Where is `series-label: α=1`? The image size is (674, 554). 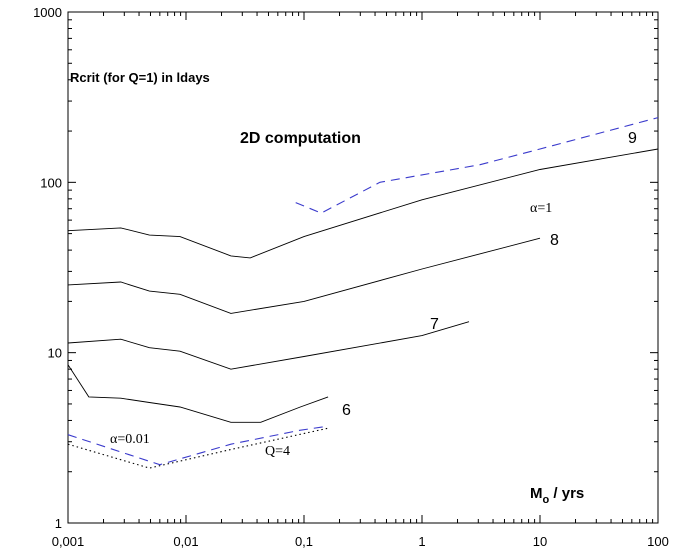
series-label: α=1 is located at coordinates (541, 208).